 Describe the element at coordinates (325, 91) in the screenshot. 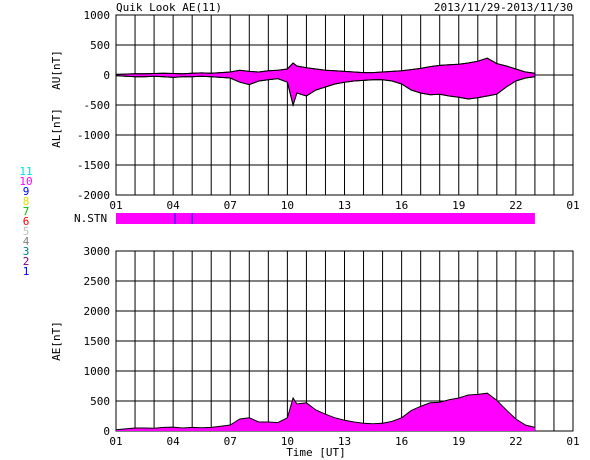

I see `al-series-line` at that location.